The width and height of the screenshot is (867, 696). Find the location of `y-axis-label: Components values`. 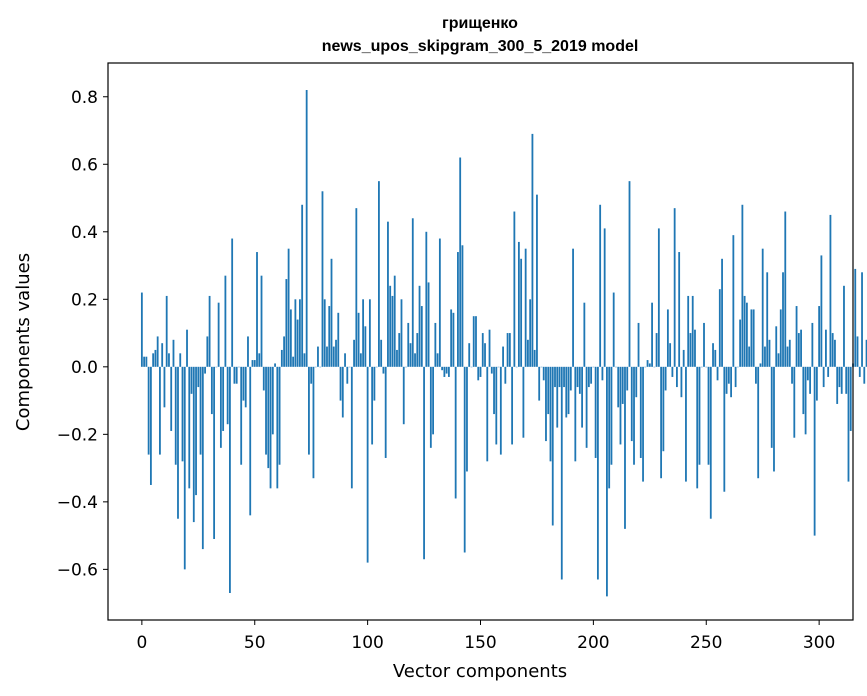

y-axis-label: Components values is located at coordinates (23, 342).